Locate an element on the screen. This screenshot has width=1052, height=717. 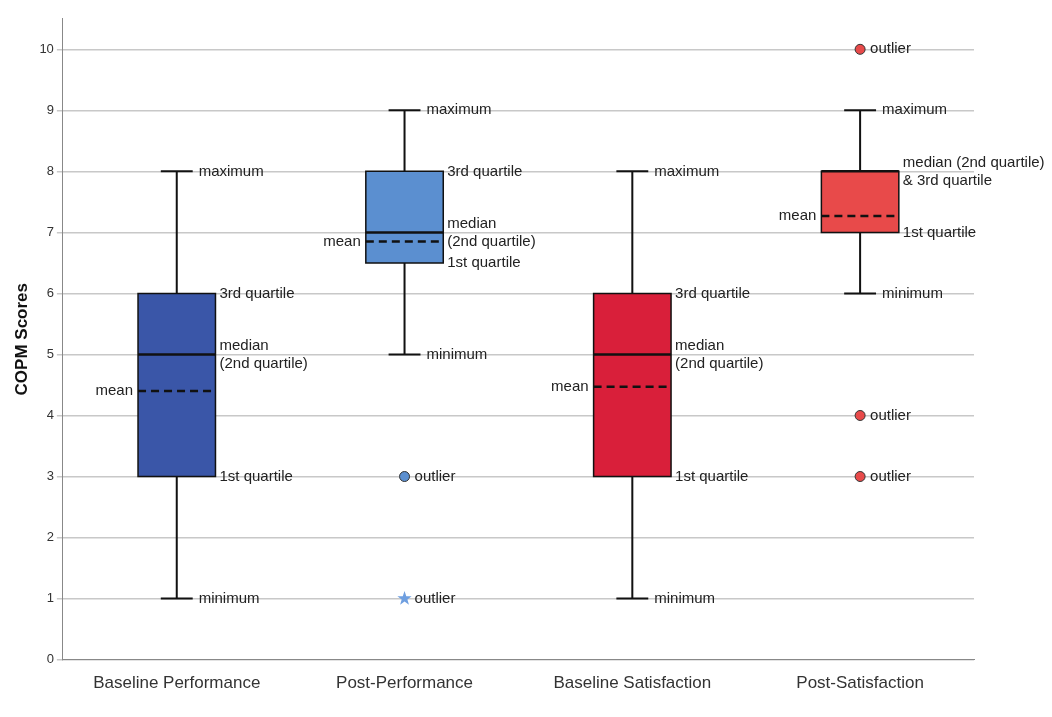
y-axis-title: COPM Scores is located at coordinates (21, 339).